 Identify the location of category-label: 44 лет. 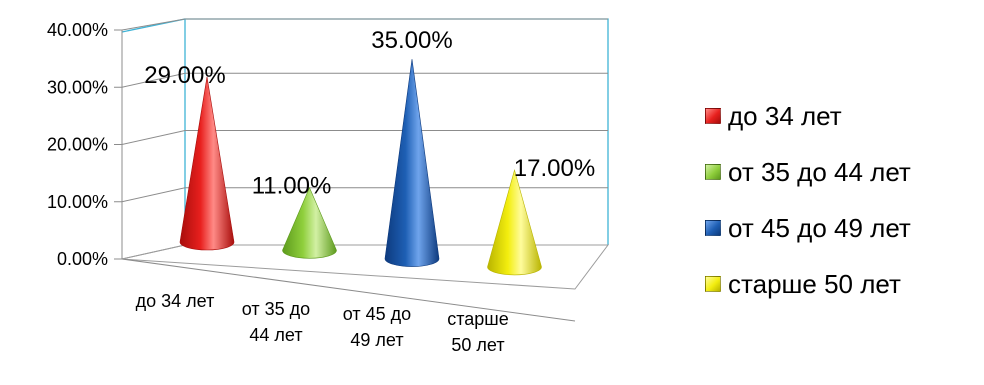
(275, 335).